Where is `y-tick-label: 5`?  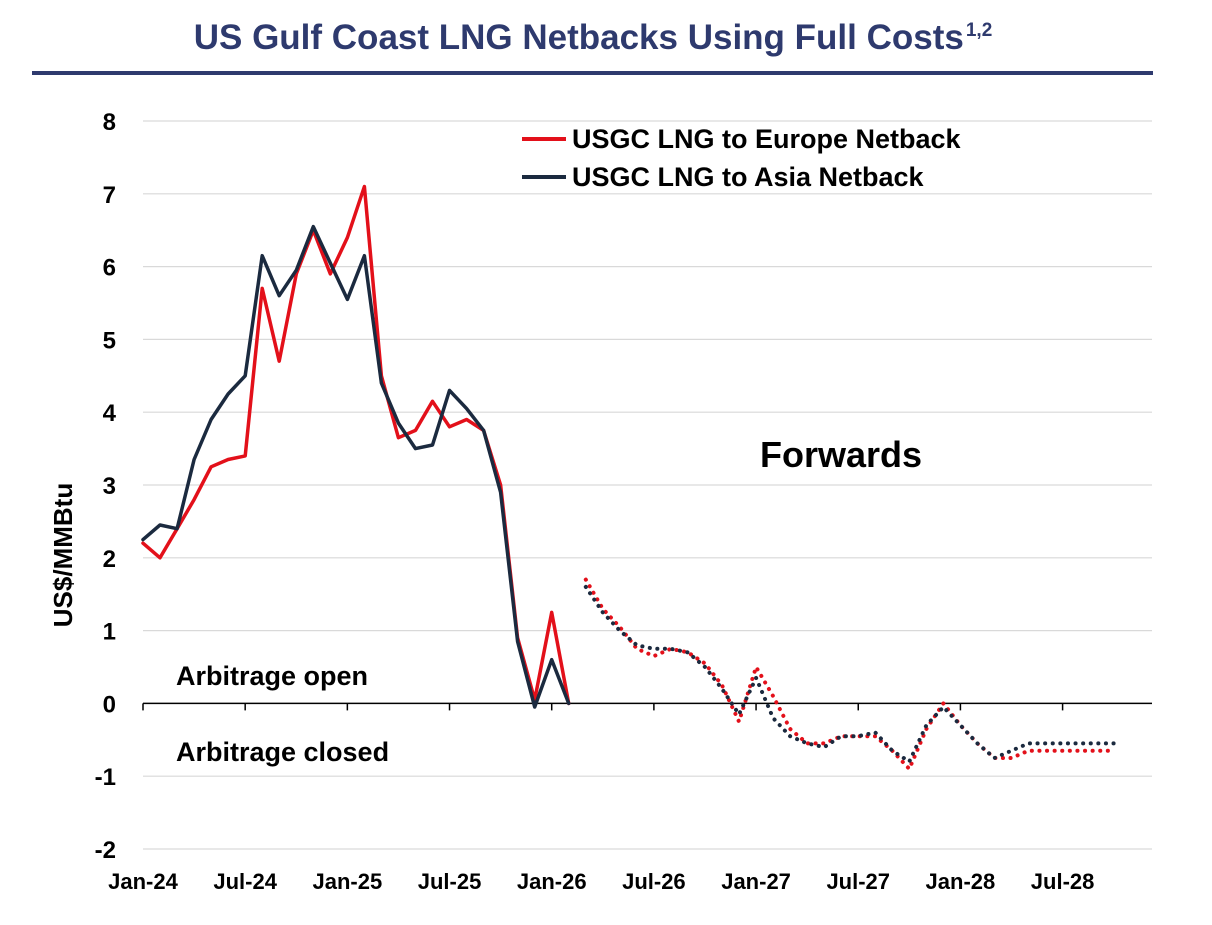 y-tick-label: 5 is located at coordinates (109, 340).